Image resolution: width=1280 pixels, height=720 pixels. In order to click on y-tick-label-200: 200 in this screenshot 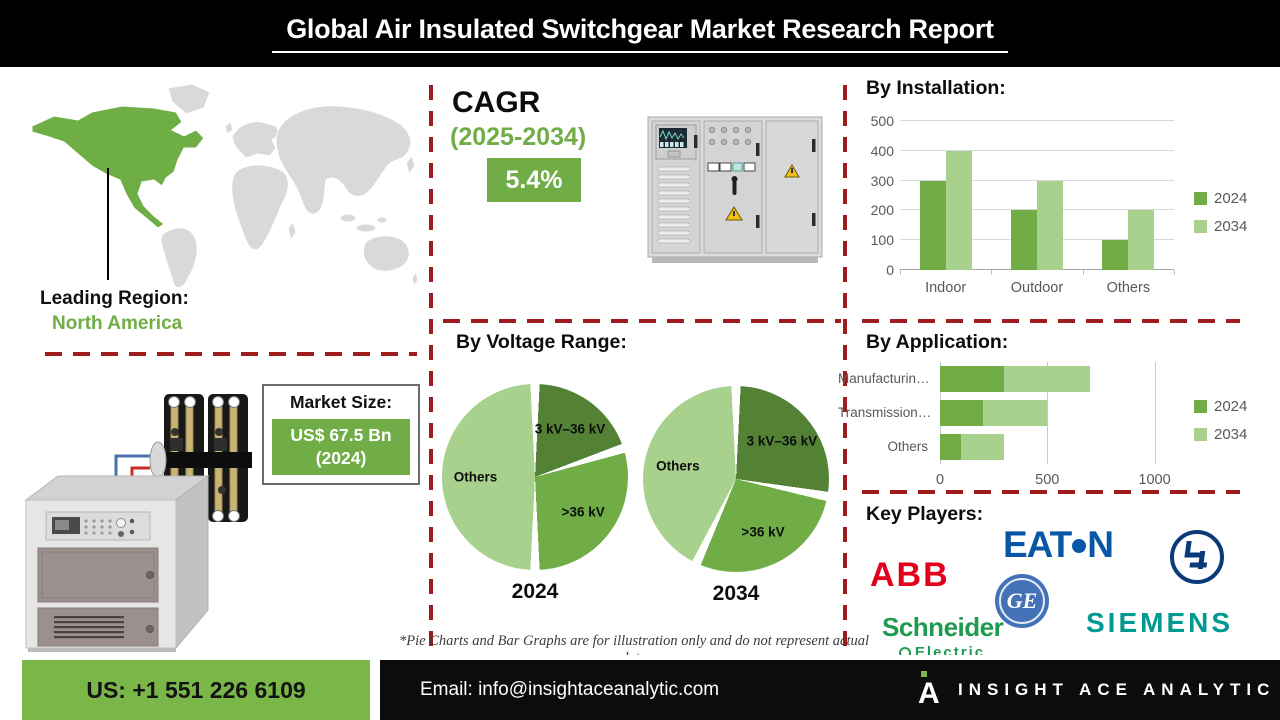, I will do `click(882, 210)`.